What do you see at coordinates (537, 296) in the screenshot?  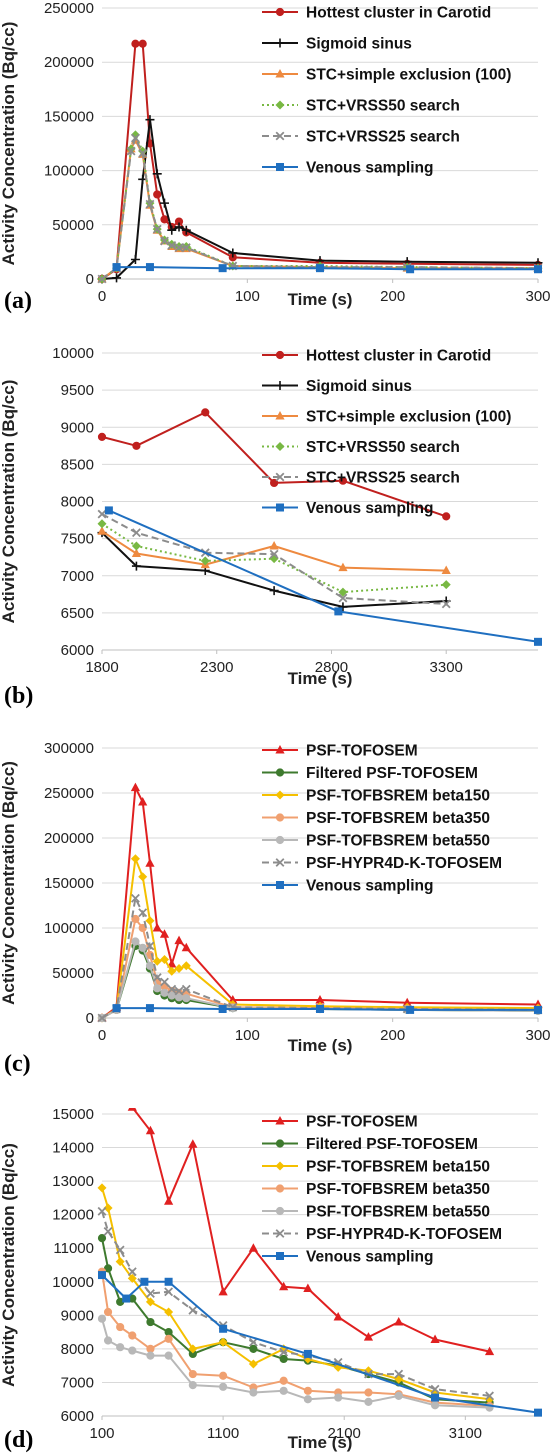 I see `x-tick-label: 300` at bounding box center [537, 296].